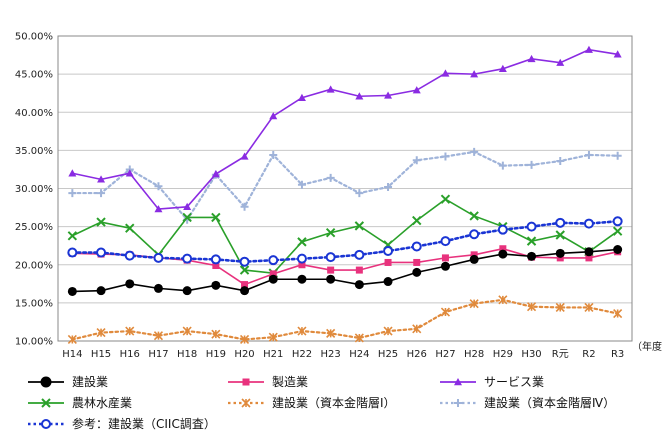 The image size is (662, 436). What do you see at coordinates (102, 402) in the screenshot?
I see `legend-label: 農林水産業` at bounding box center [102, 402].